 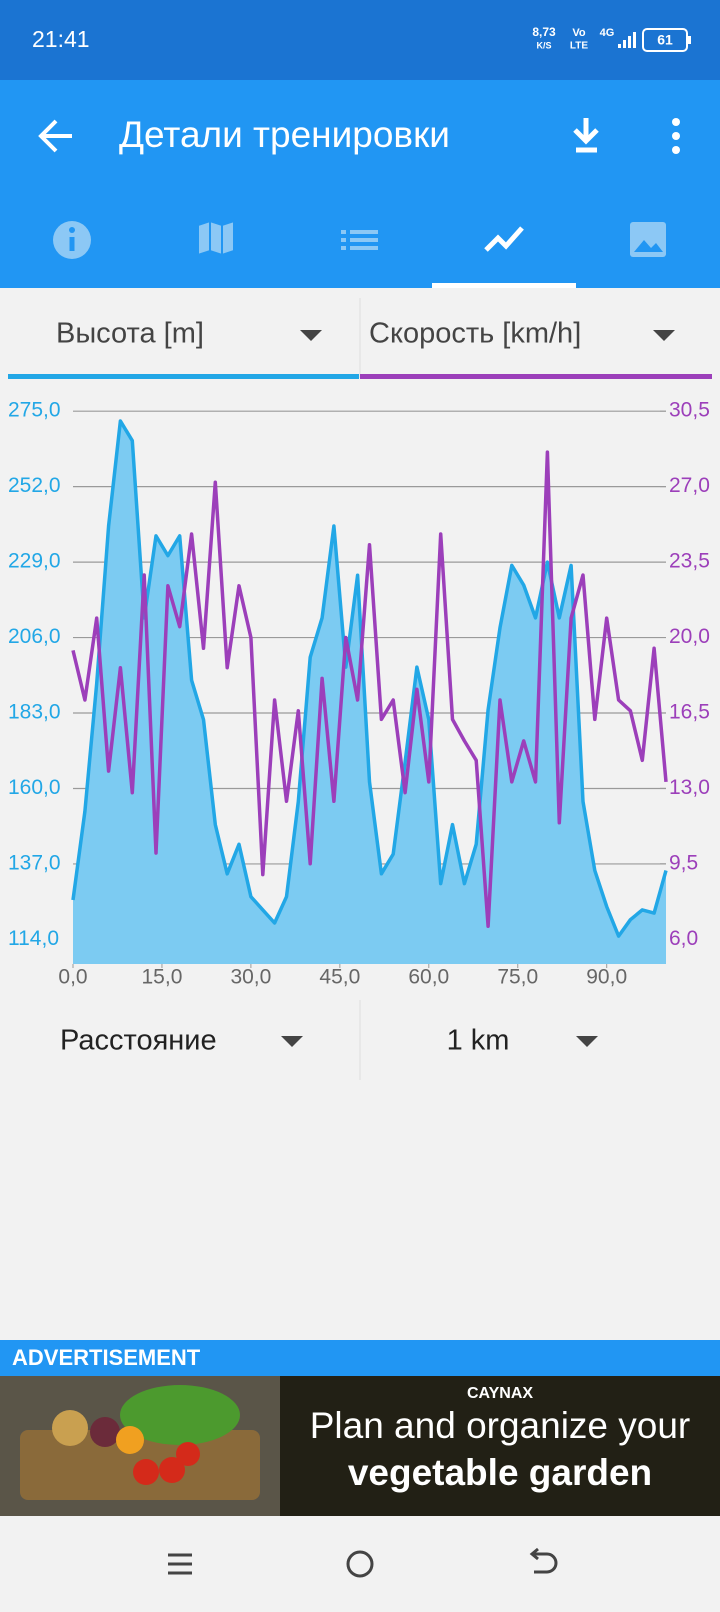 What do you see at coordinates (606, 977) in the screenshot?
I see `x-tick-label: 90,0` at bounding box center [606, 977].